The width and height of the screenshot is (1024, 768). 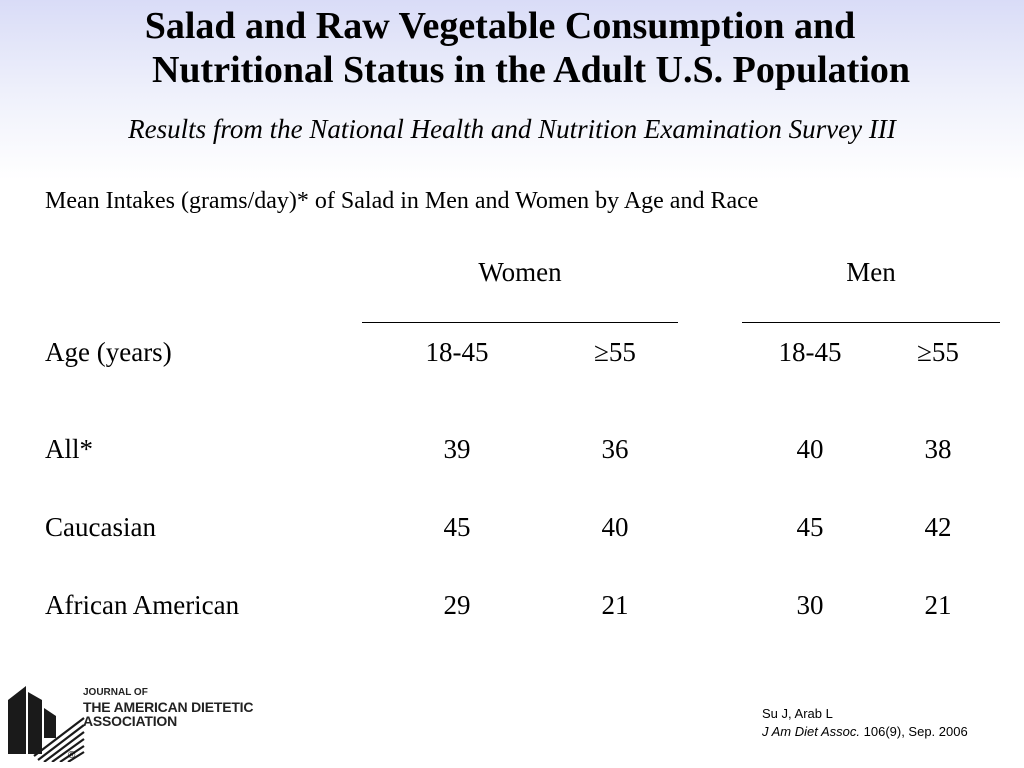 What do you see at coordinates (457, 605) in the screenshot?
I see `table-cell: 29` at bounding box center [457, 605].